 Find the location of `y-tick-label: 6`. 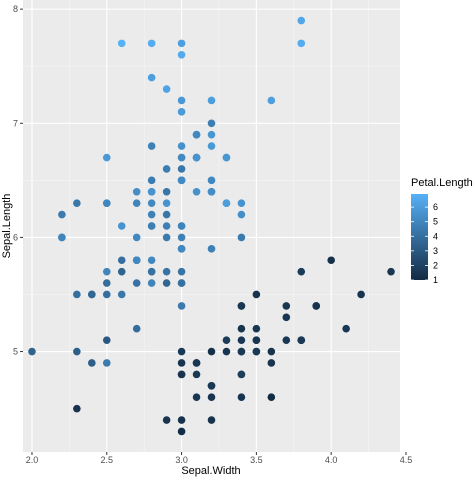

y-tick-label: 6 is located at coordinates (15, 237).